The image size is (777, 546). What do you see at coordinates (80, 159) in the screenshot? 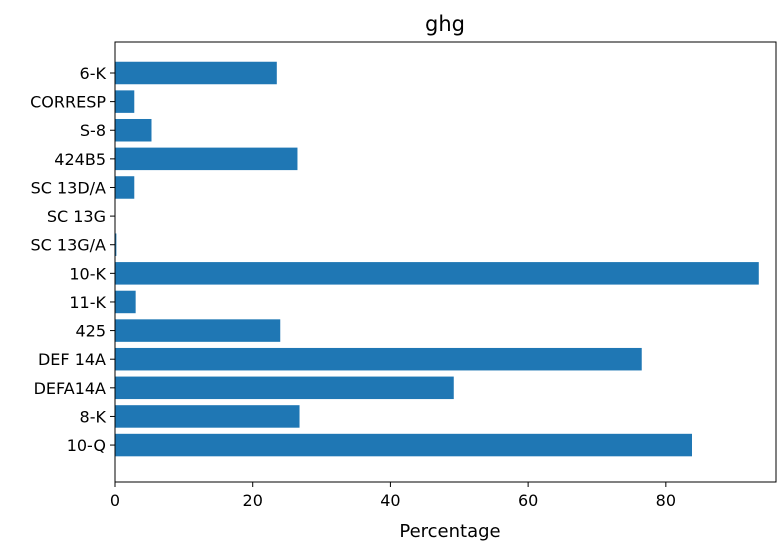
I see `y-tick-label: 424B5` at bounding box center [80, 159].